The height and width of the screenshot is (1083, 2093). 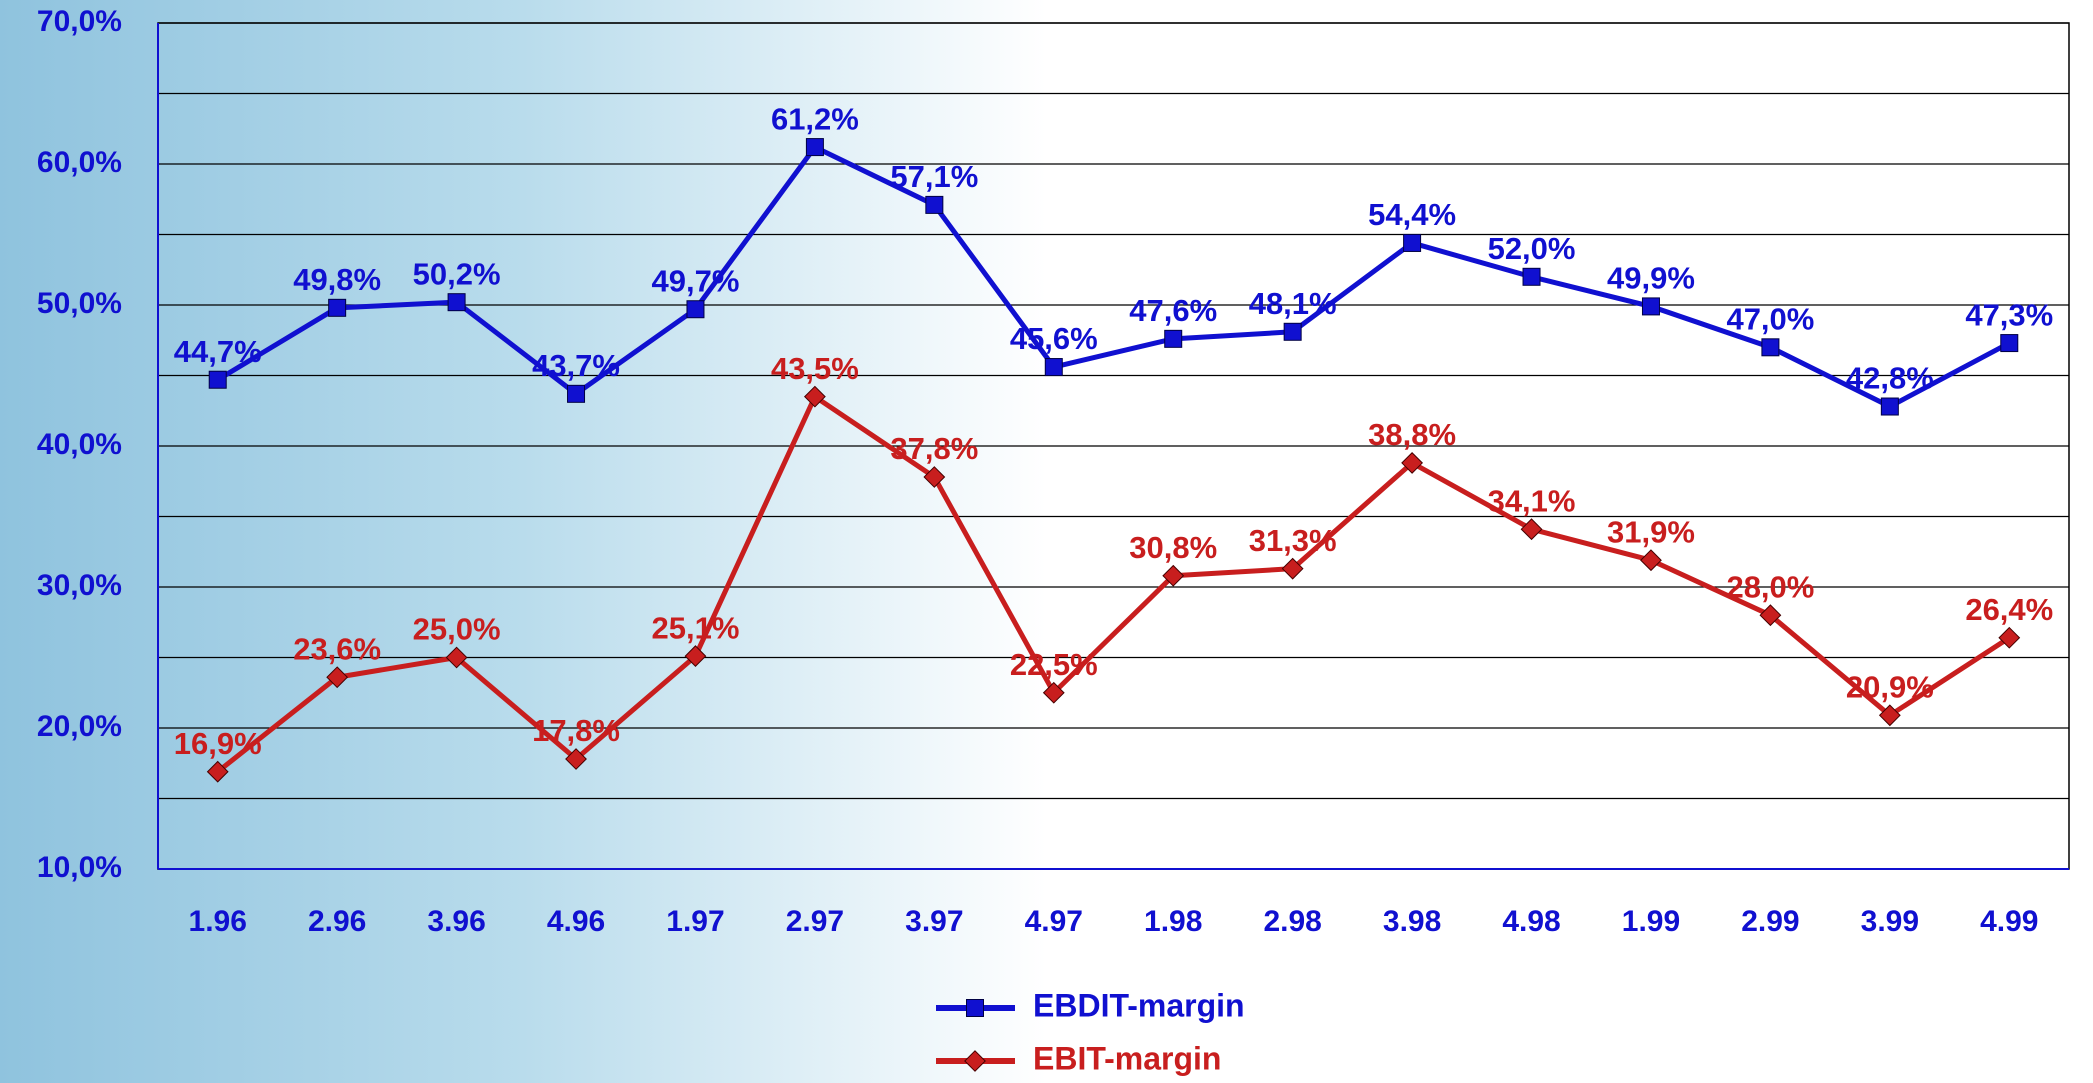 What do you see at coordinates (1054, 664) in the screenshot?
I see `data-label: 22,5%` at bounding box center [1054, 664].